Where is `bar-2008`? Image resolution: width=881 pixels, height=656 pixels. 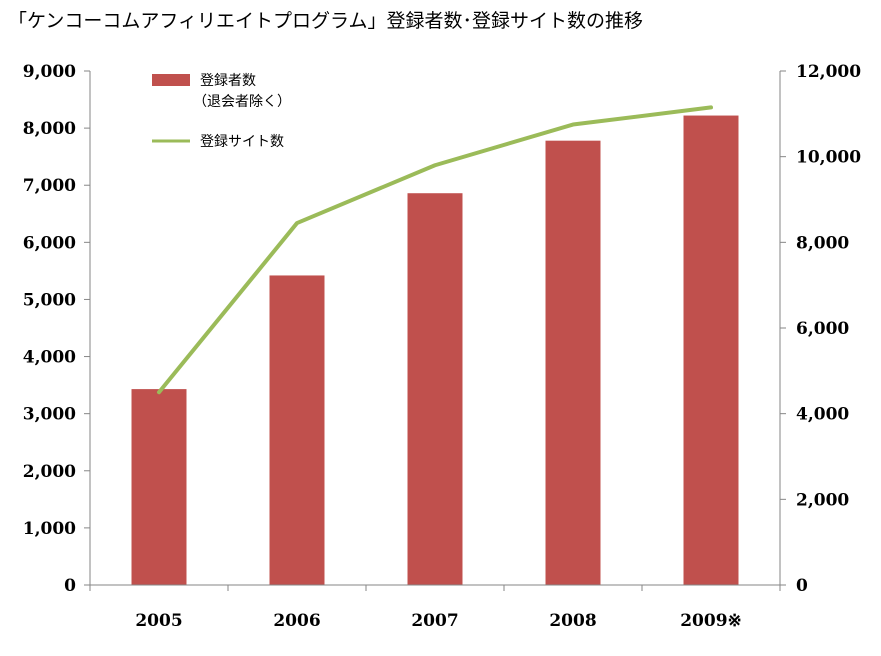 bar-2008 is located at coordinates (573, 363).